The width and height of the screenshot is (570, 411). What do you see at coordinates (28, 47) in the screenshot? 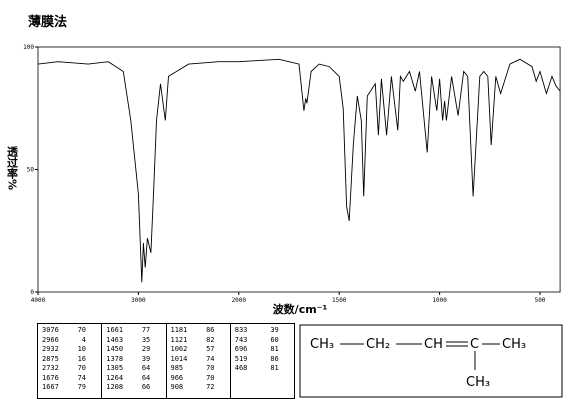
I see `y-tick-label: 100` at bounding box center [28, 47].